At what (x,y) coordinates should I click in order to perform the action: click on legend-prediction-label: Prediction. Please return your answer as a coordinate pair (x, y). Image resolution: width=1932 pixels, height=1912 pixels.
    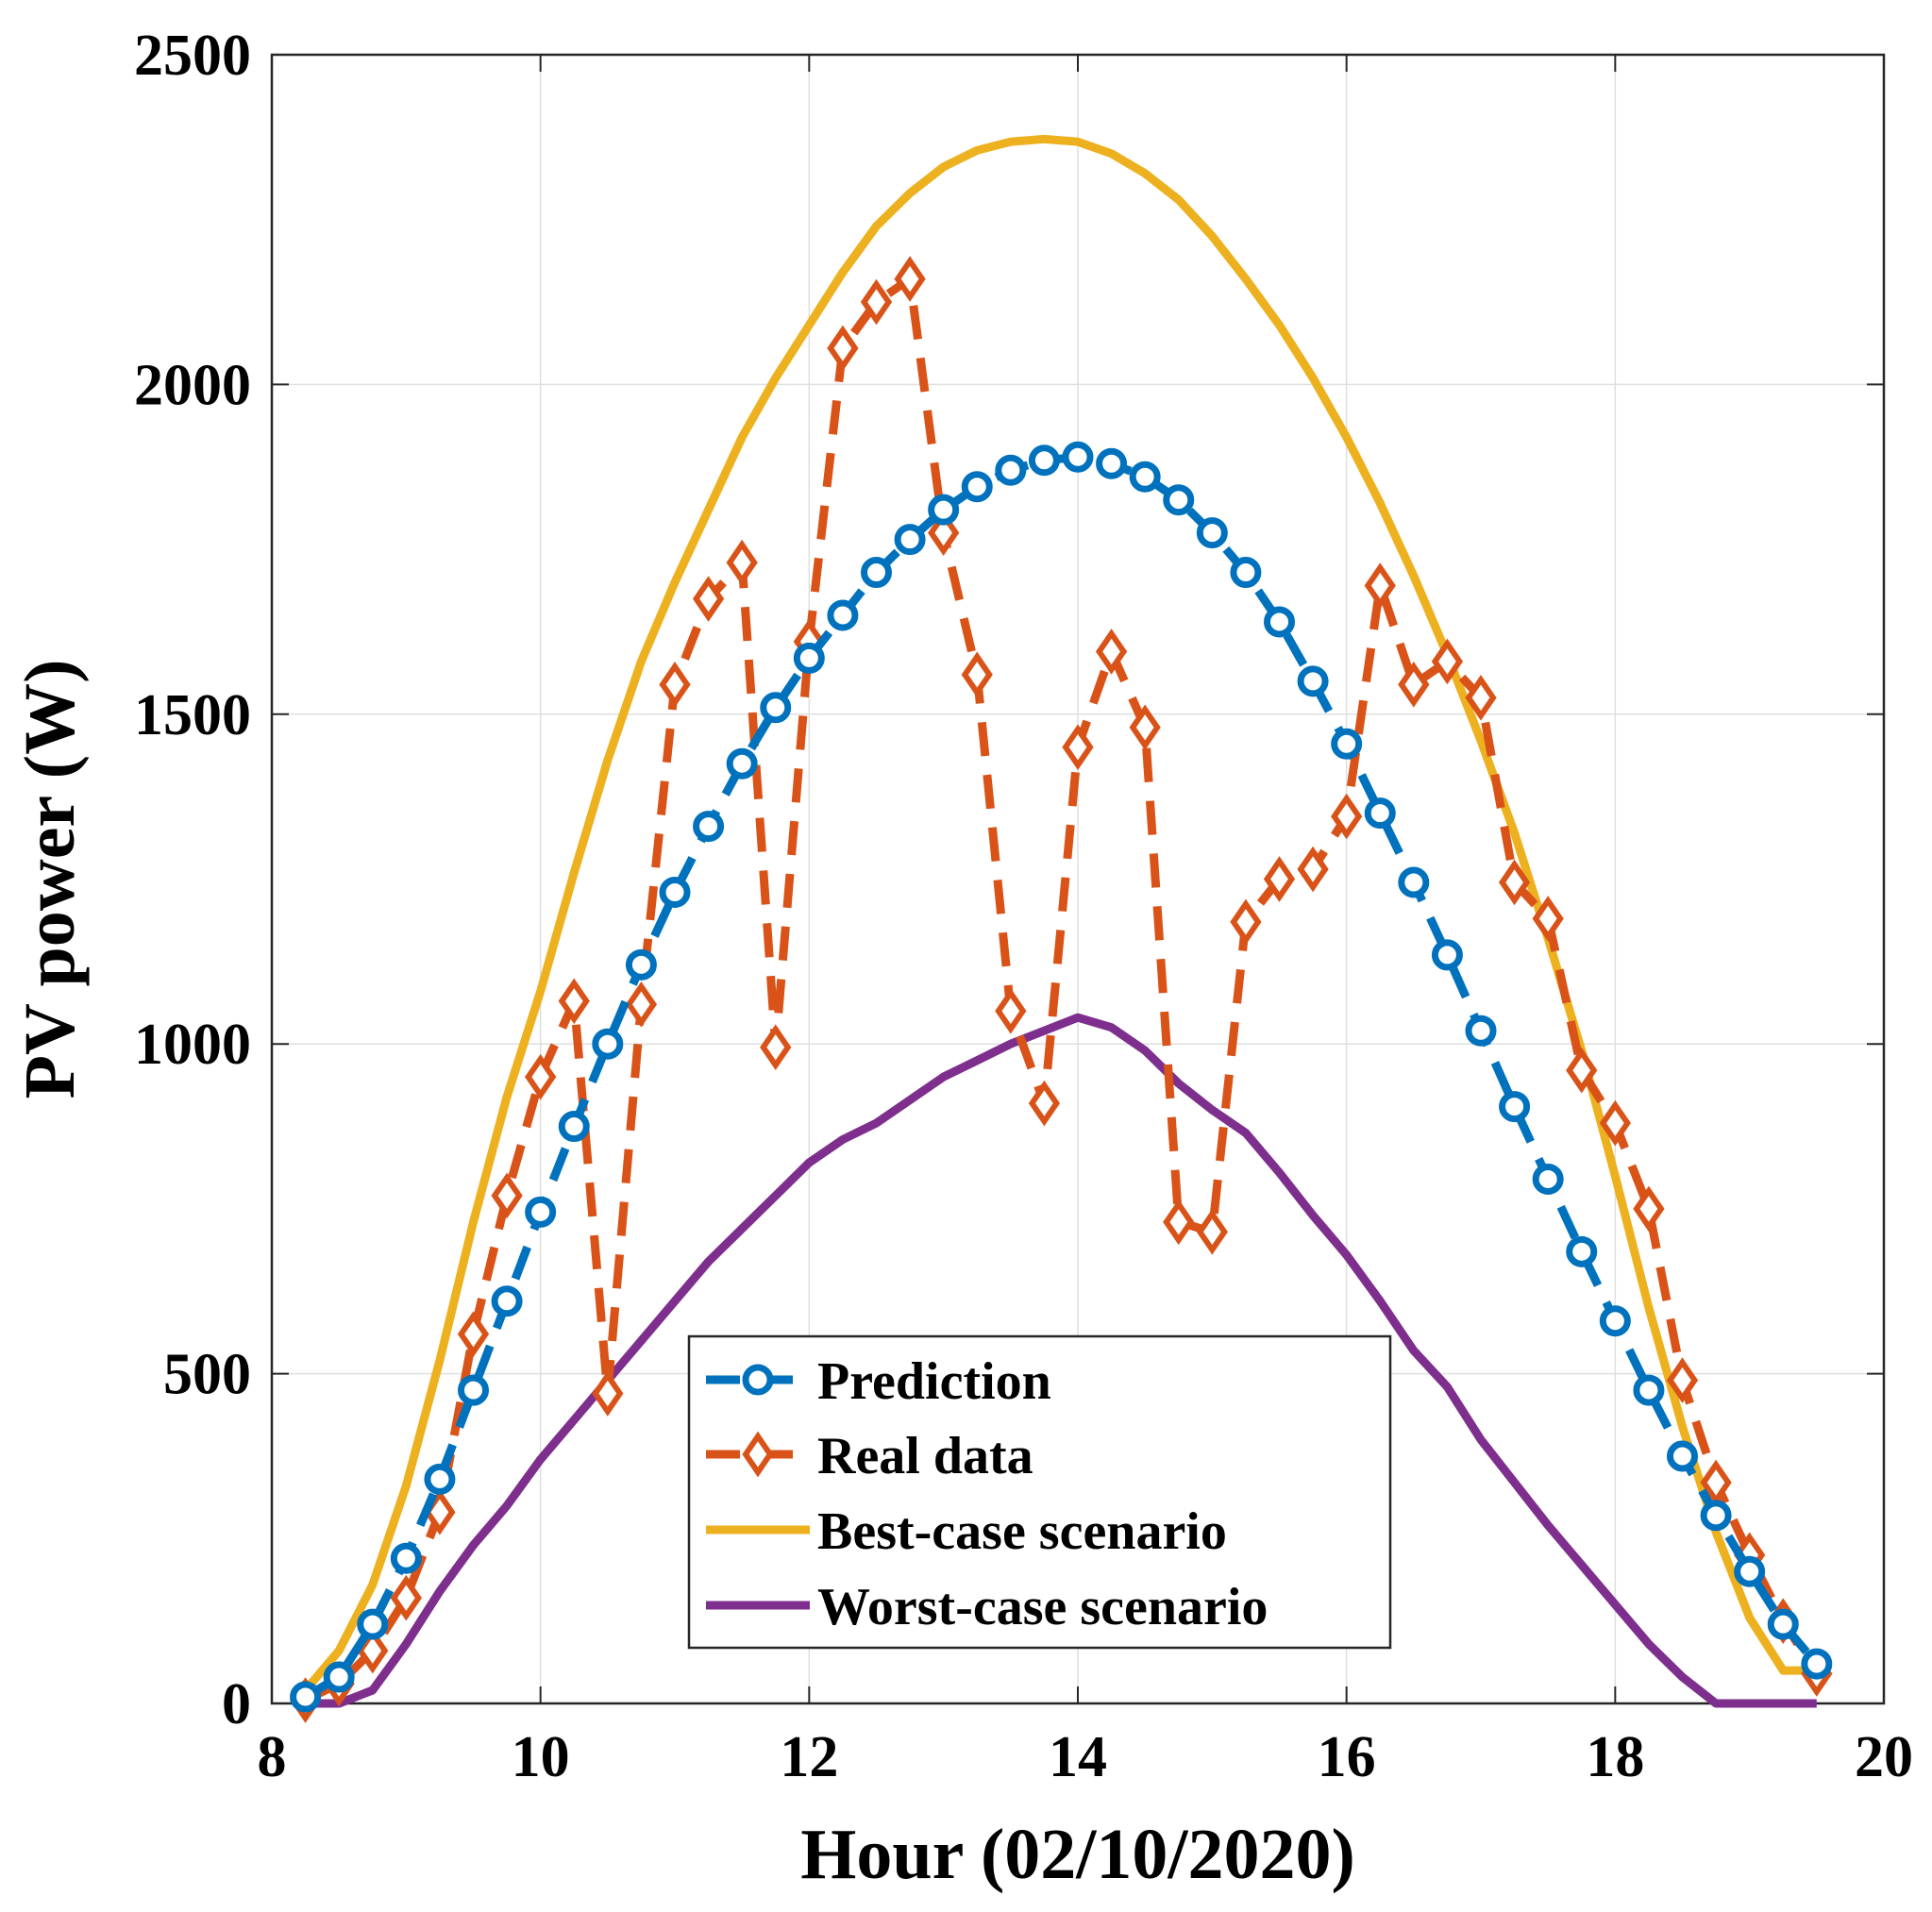
    Looking at the image, I should click on (934, 1381).